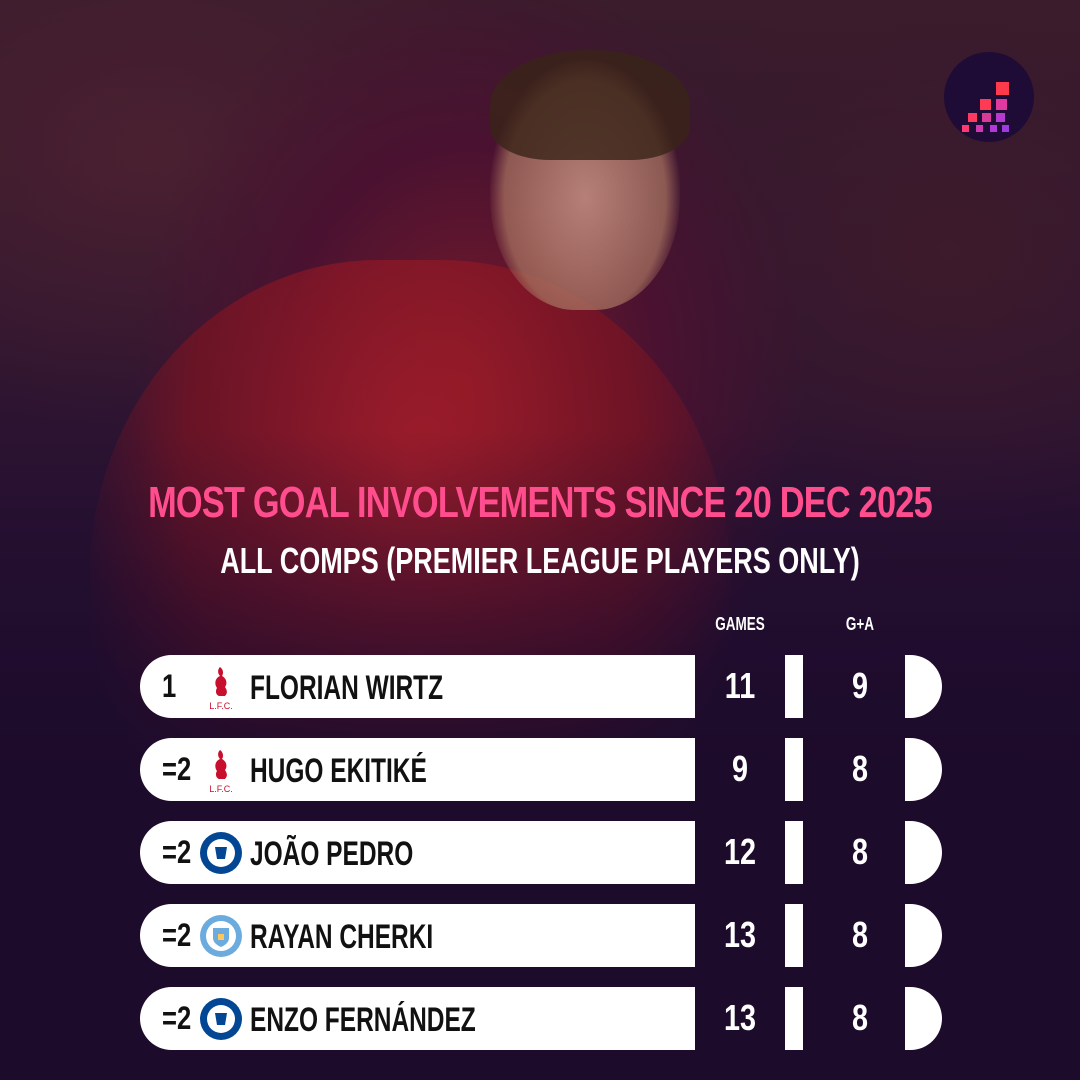 The image size is (1080, 1080). I want to click on brand-logo-icon, so click(989, 97).